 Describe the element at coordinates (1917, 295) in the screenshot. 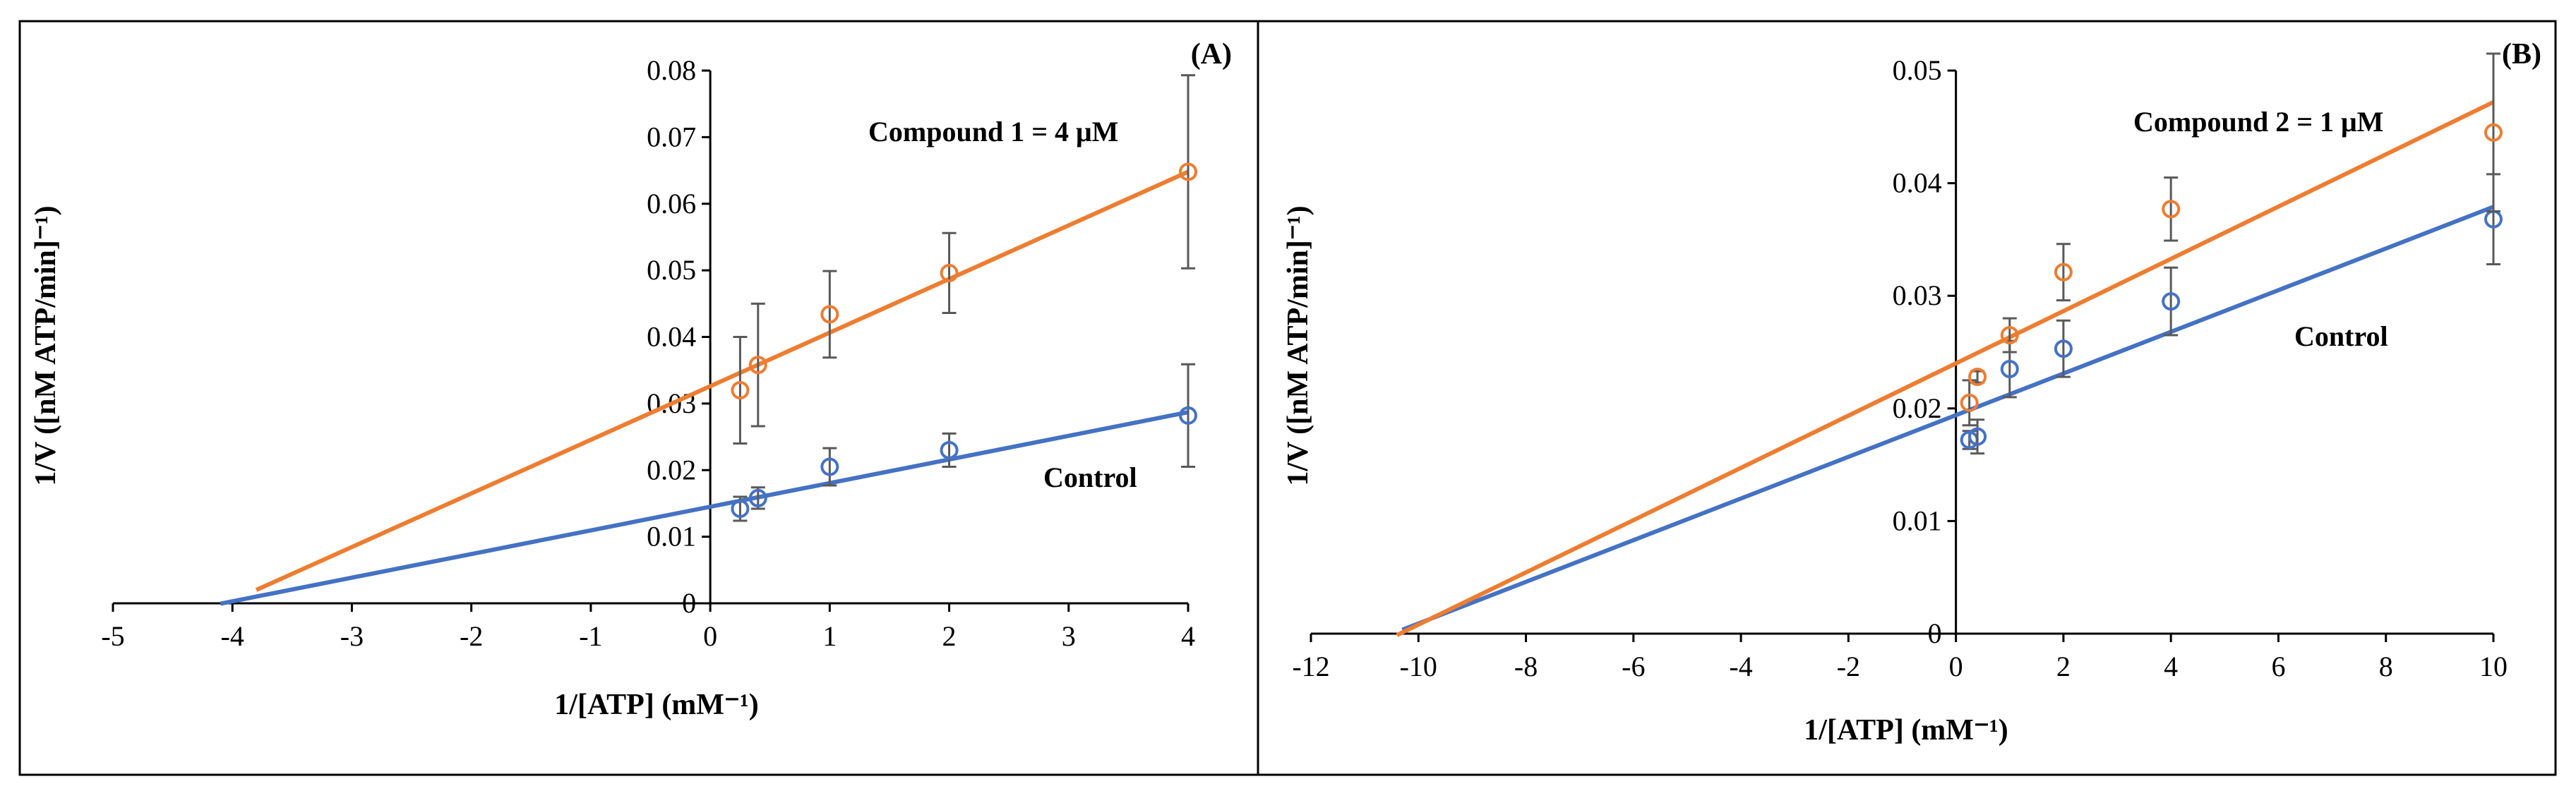

I see `y-tick-label: 0.03` at that location.